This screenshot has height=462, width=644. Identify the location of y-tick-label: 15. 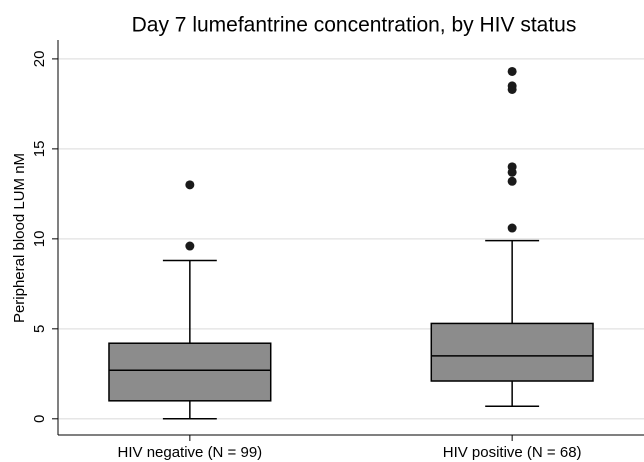
(39, 149).